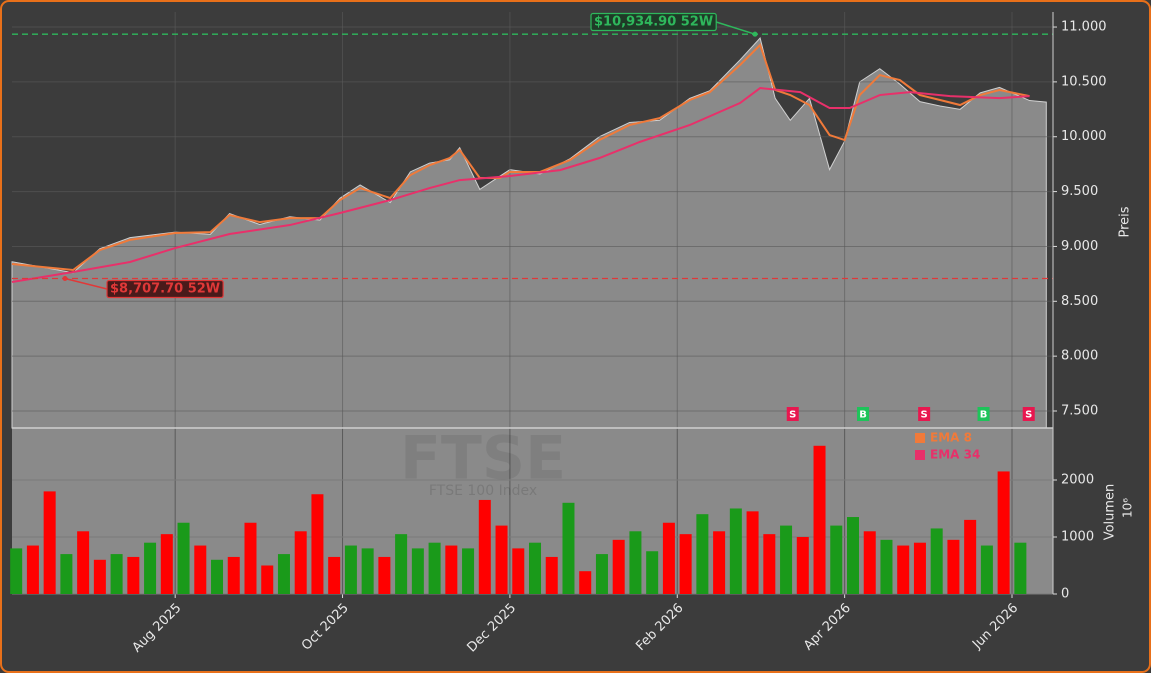  What do you see at coordinates (1065, 594) in the screenshot?
I see `y-tick-label: 0` at bounding box center [1065, 594].